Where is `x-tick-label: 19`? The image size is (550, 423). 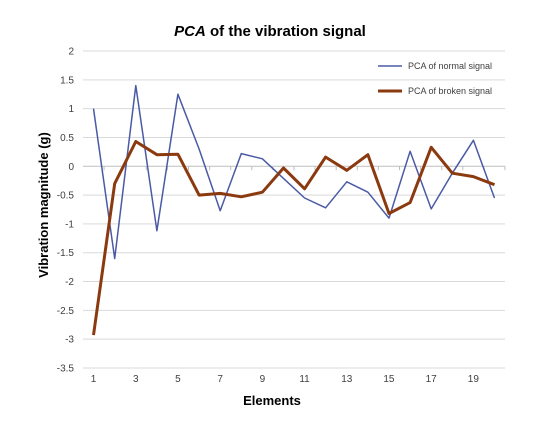
x-tick-label: 19 is located at coordinates (474, 379).